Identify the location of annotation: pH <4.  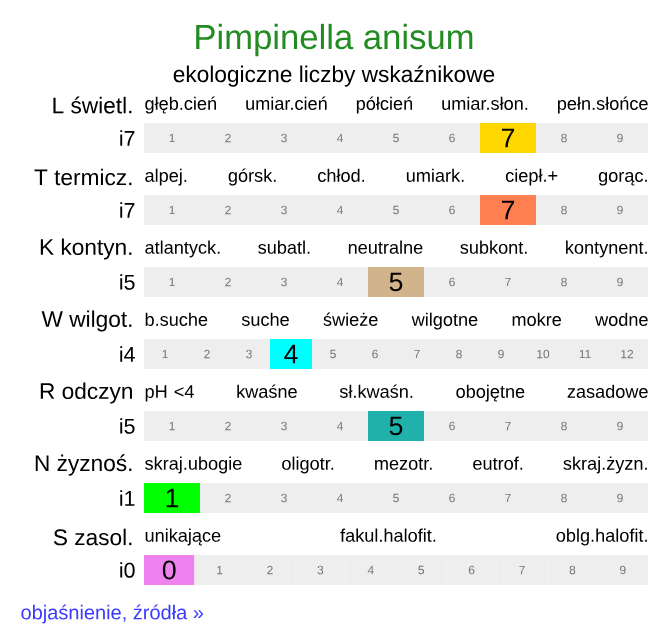
(169, 393).